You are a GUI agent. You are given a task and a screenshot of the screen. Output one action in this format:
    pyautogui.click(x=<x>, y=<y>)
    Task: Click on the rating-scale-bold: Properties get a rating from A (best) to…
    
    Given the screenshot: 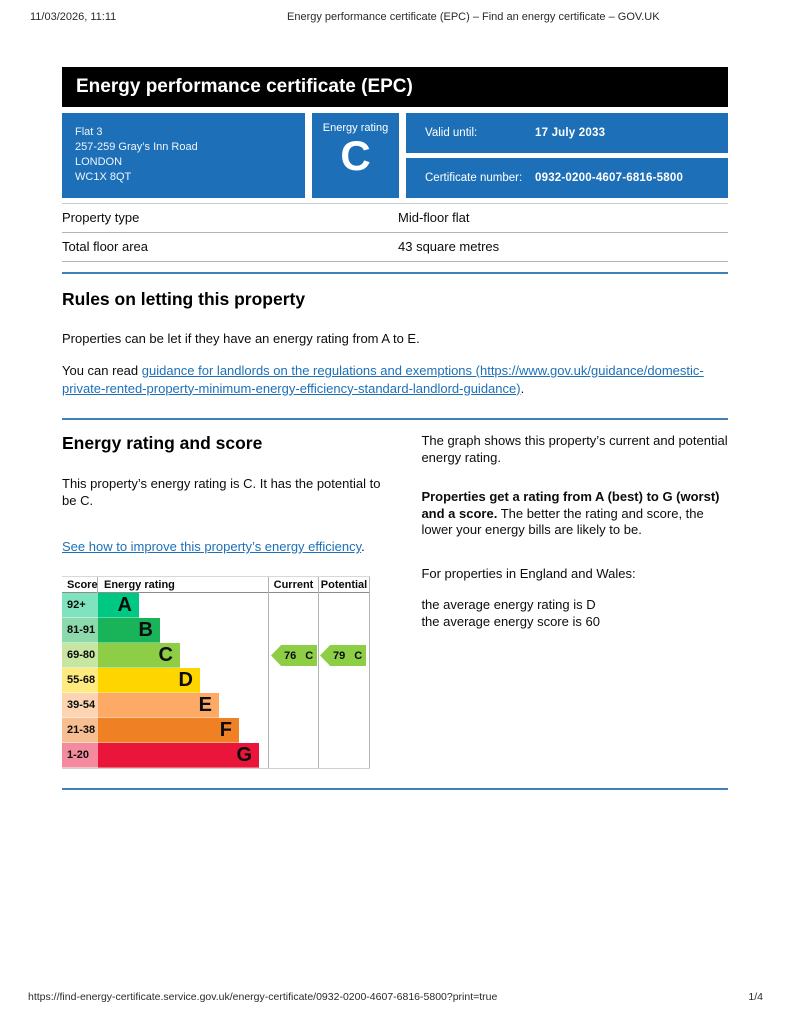 What is the action you would take?
    pyautogui.click(x=570, y=505)
    